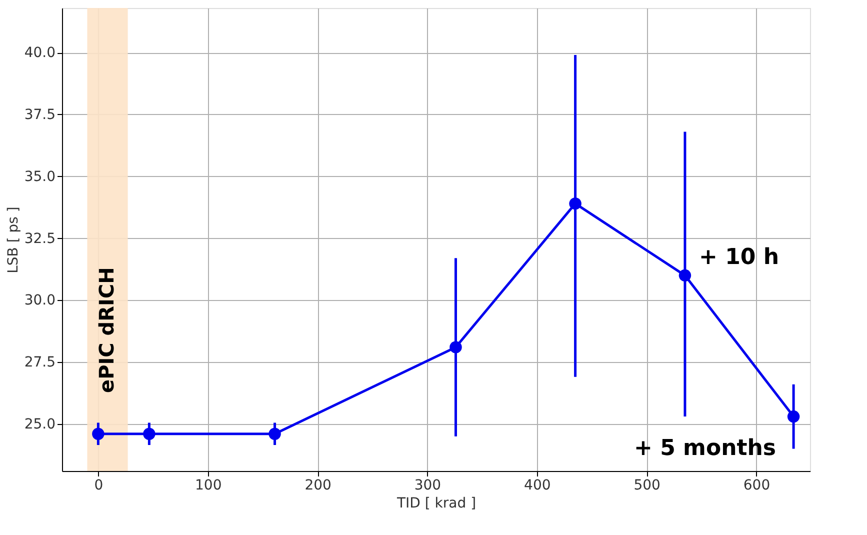 This screenshot has height=535, width=867. What do you see at coordinates (40, 300) in the screenshot?
I see `y-tick-label: 30.0` at bounding box center [40, 300].